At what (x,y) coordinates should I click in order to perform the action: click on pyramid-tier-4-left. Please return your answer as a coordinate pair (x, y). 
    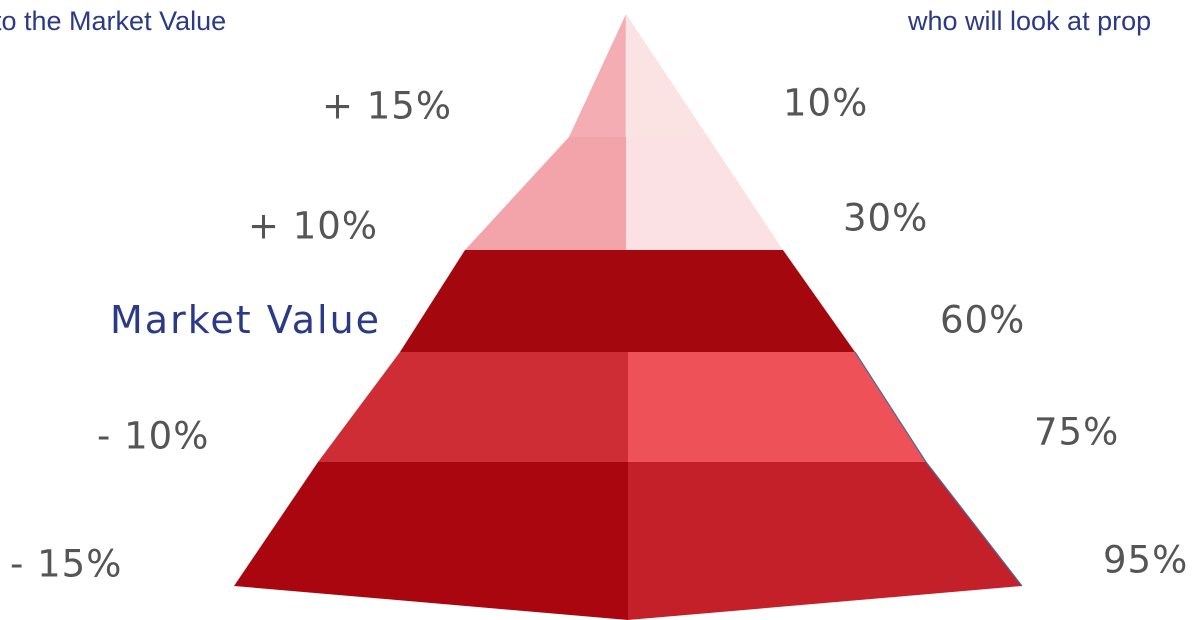
    Looking at the image, I should click on (473, 407).